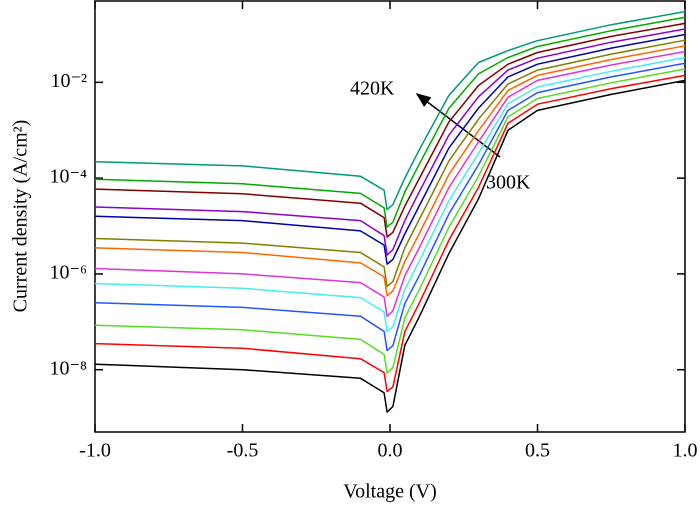  I want to click on x-tick-label: 0.5, so click(537, 451).